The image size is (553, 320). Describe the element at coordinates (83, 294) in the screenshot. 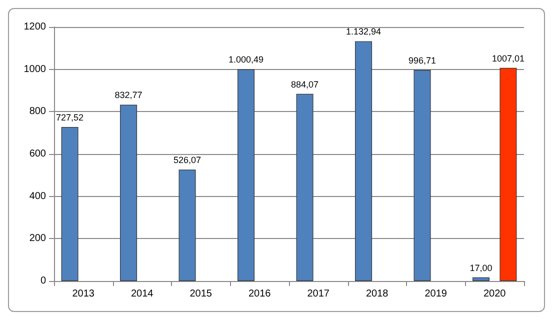

I see `x-tick-label: 2013` at that location.